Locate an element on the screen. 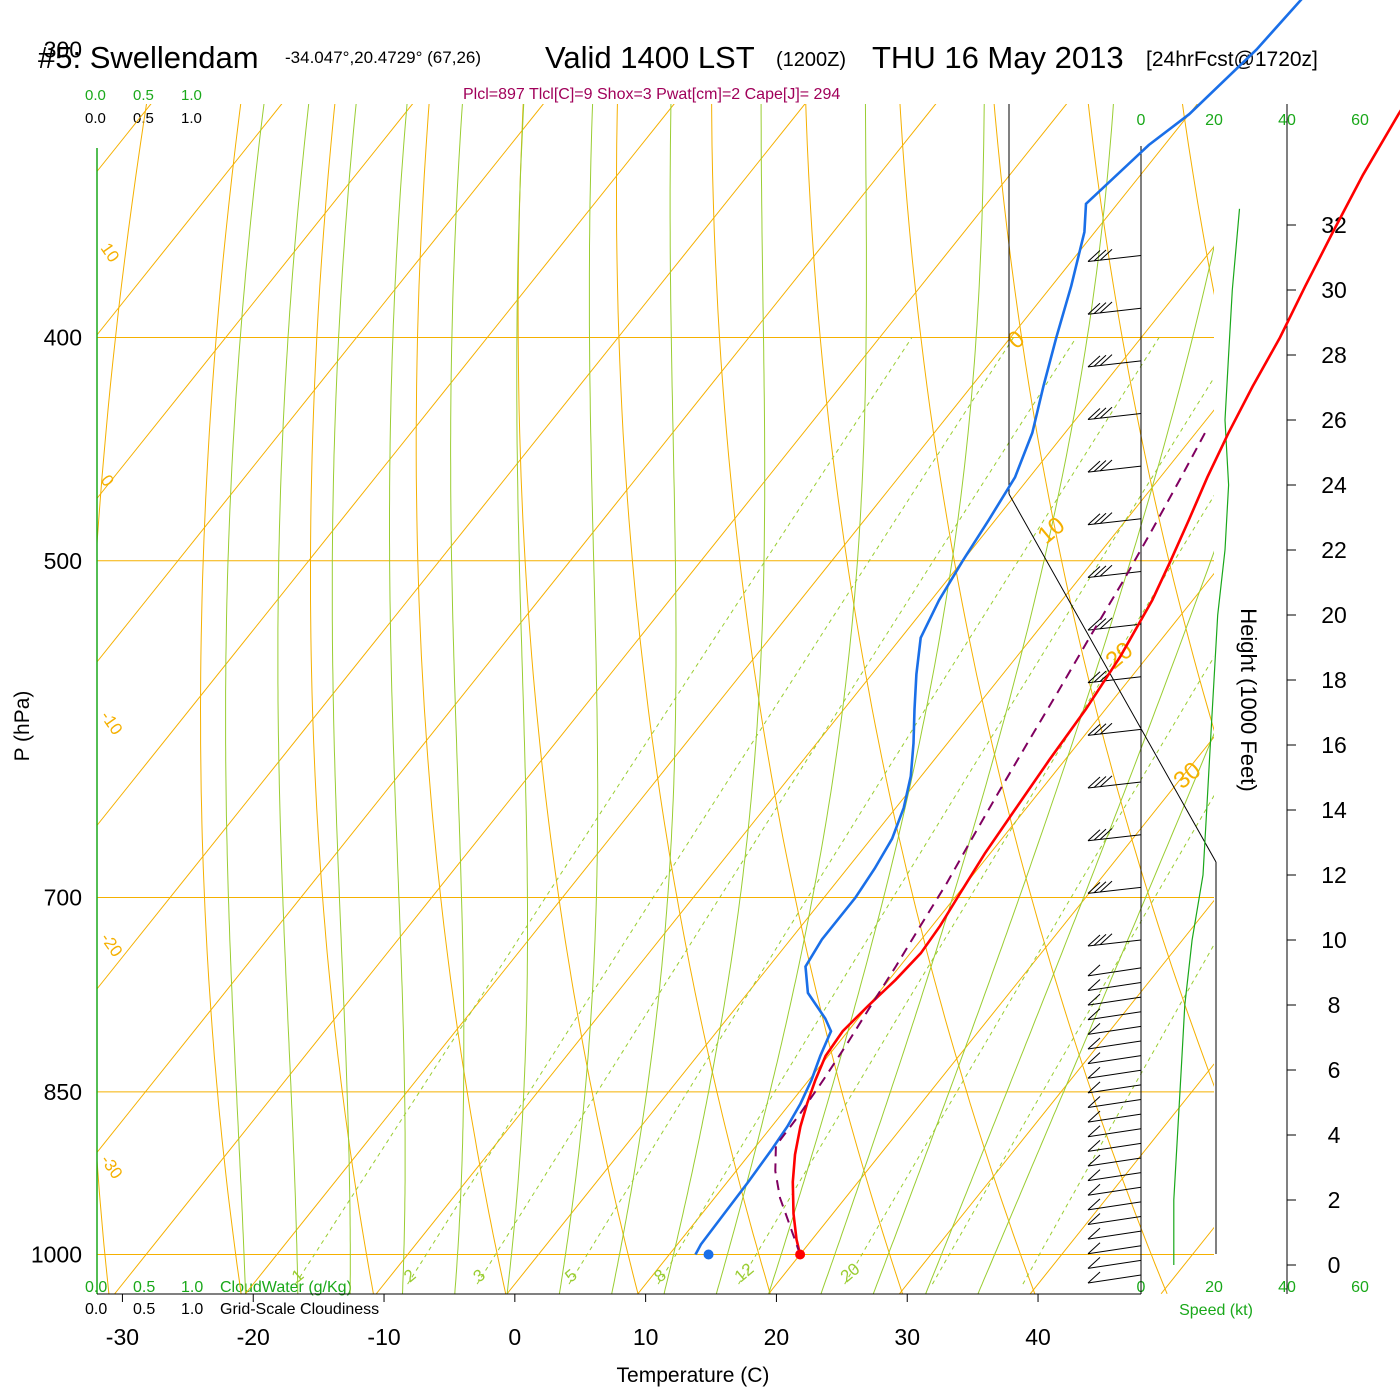 The image size is (1400, 1400). x-tick-label: -30 is located at coordinates (122, 1337).